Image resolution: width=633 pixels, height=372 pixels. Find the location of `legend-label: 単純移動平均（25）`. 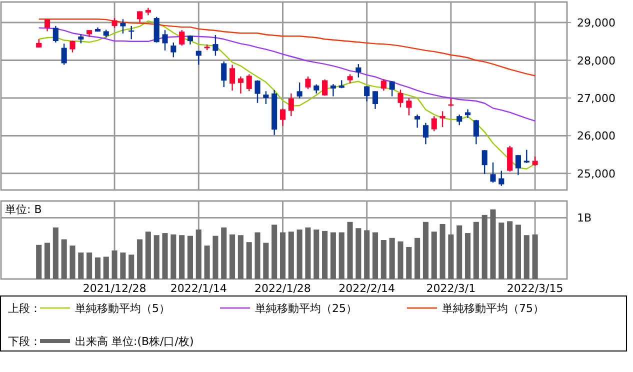

legend-label: 単純移動平均（25） is located at coordinates (306, 308).